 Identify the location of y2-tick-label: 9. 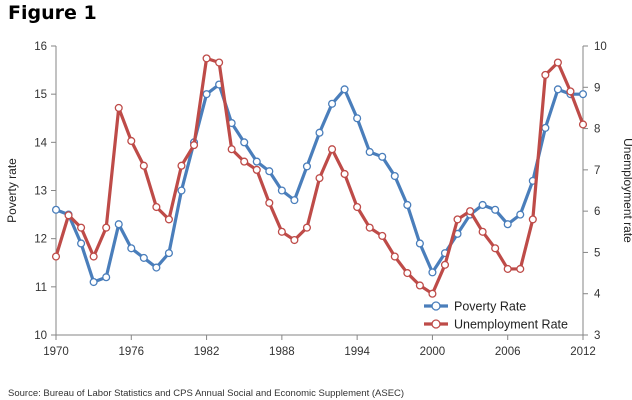
(597, 88).